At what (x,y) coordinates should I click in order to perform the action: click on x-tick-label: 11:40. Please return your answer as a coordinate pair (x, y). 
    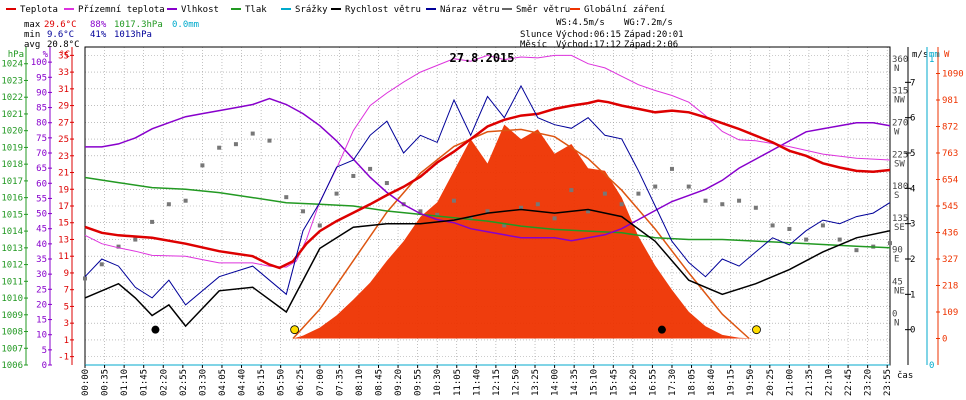
    Looking at the image, I should click on (477, 382).